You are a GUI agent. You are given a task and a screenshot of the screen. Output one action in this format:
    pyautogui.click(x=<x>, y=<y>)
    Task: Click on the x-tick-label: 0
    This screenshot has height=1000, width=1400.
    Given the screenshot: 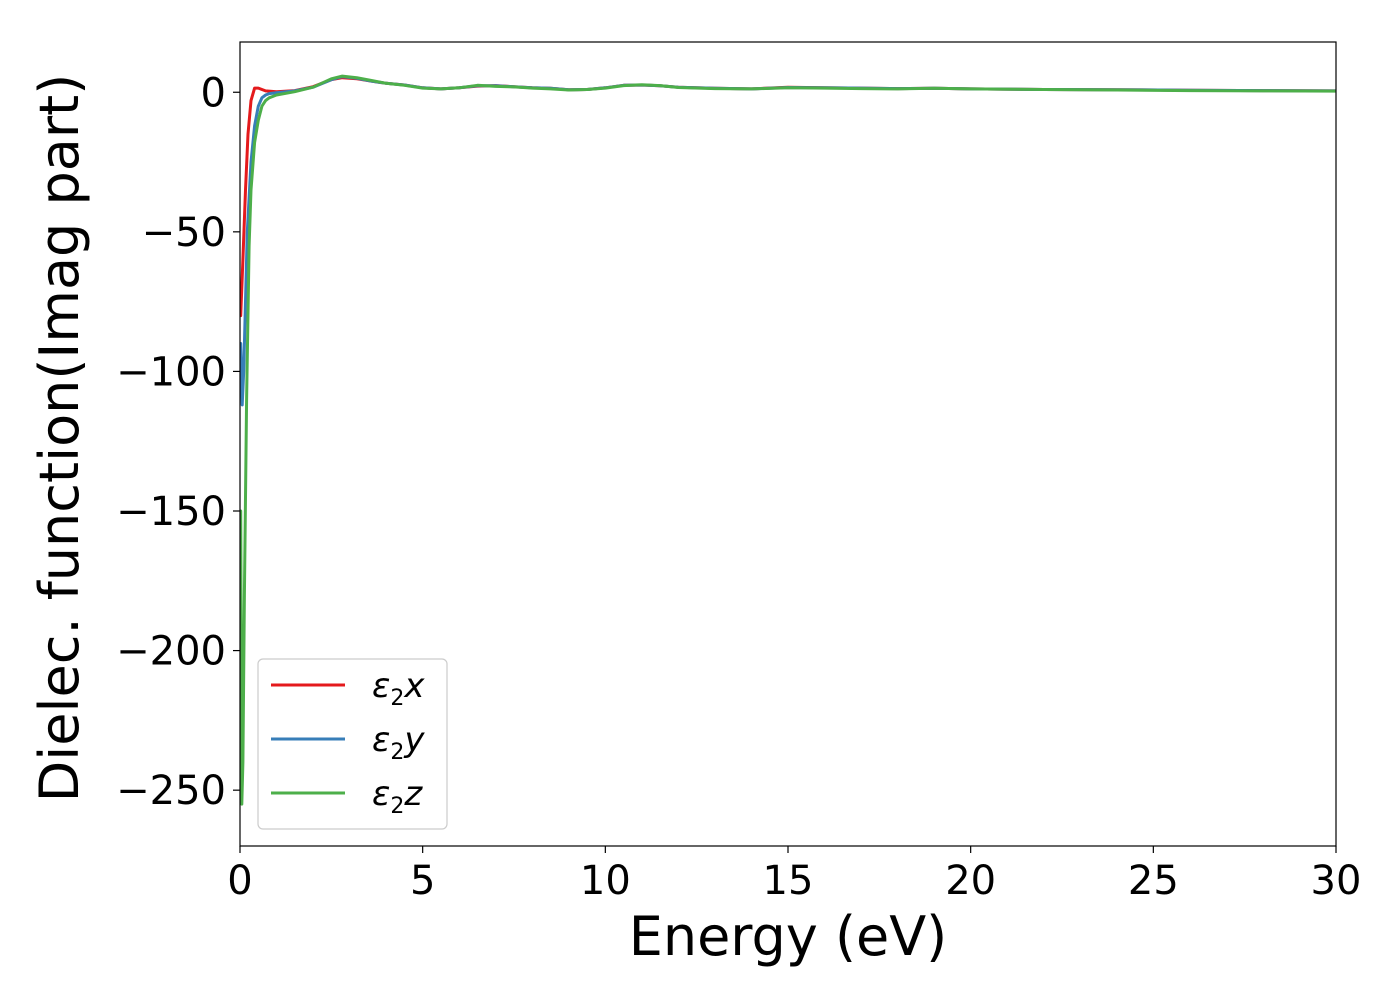 What is the action you would take?
    pyautogui.click(x=239, y=881)
    